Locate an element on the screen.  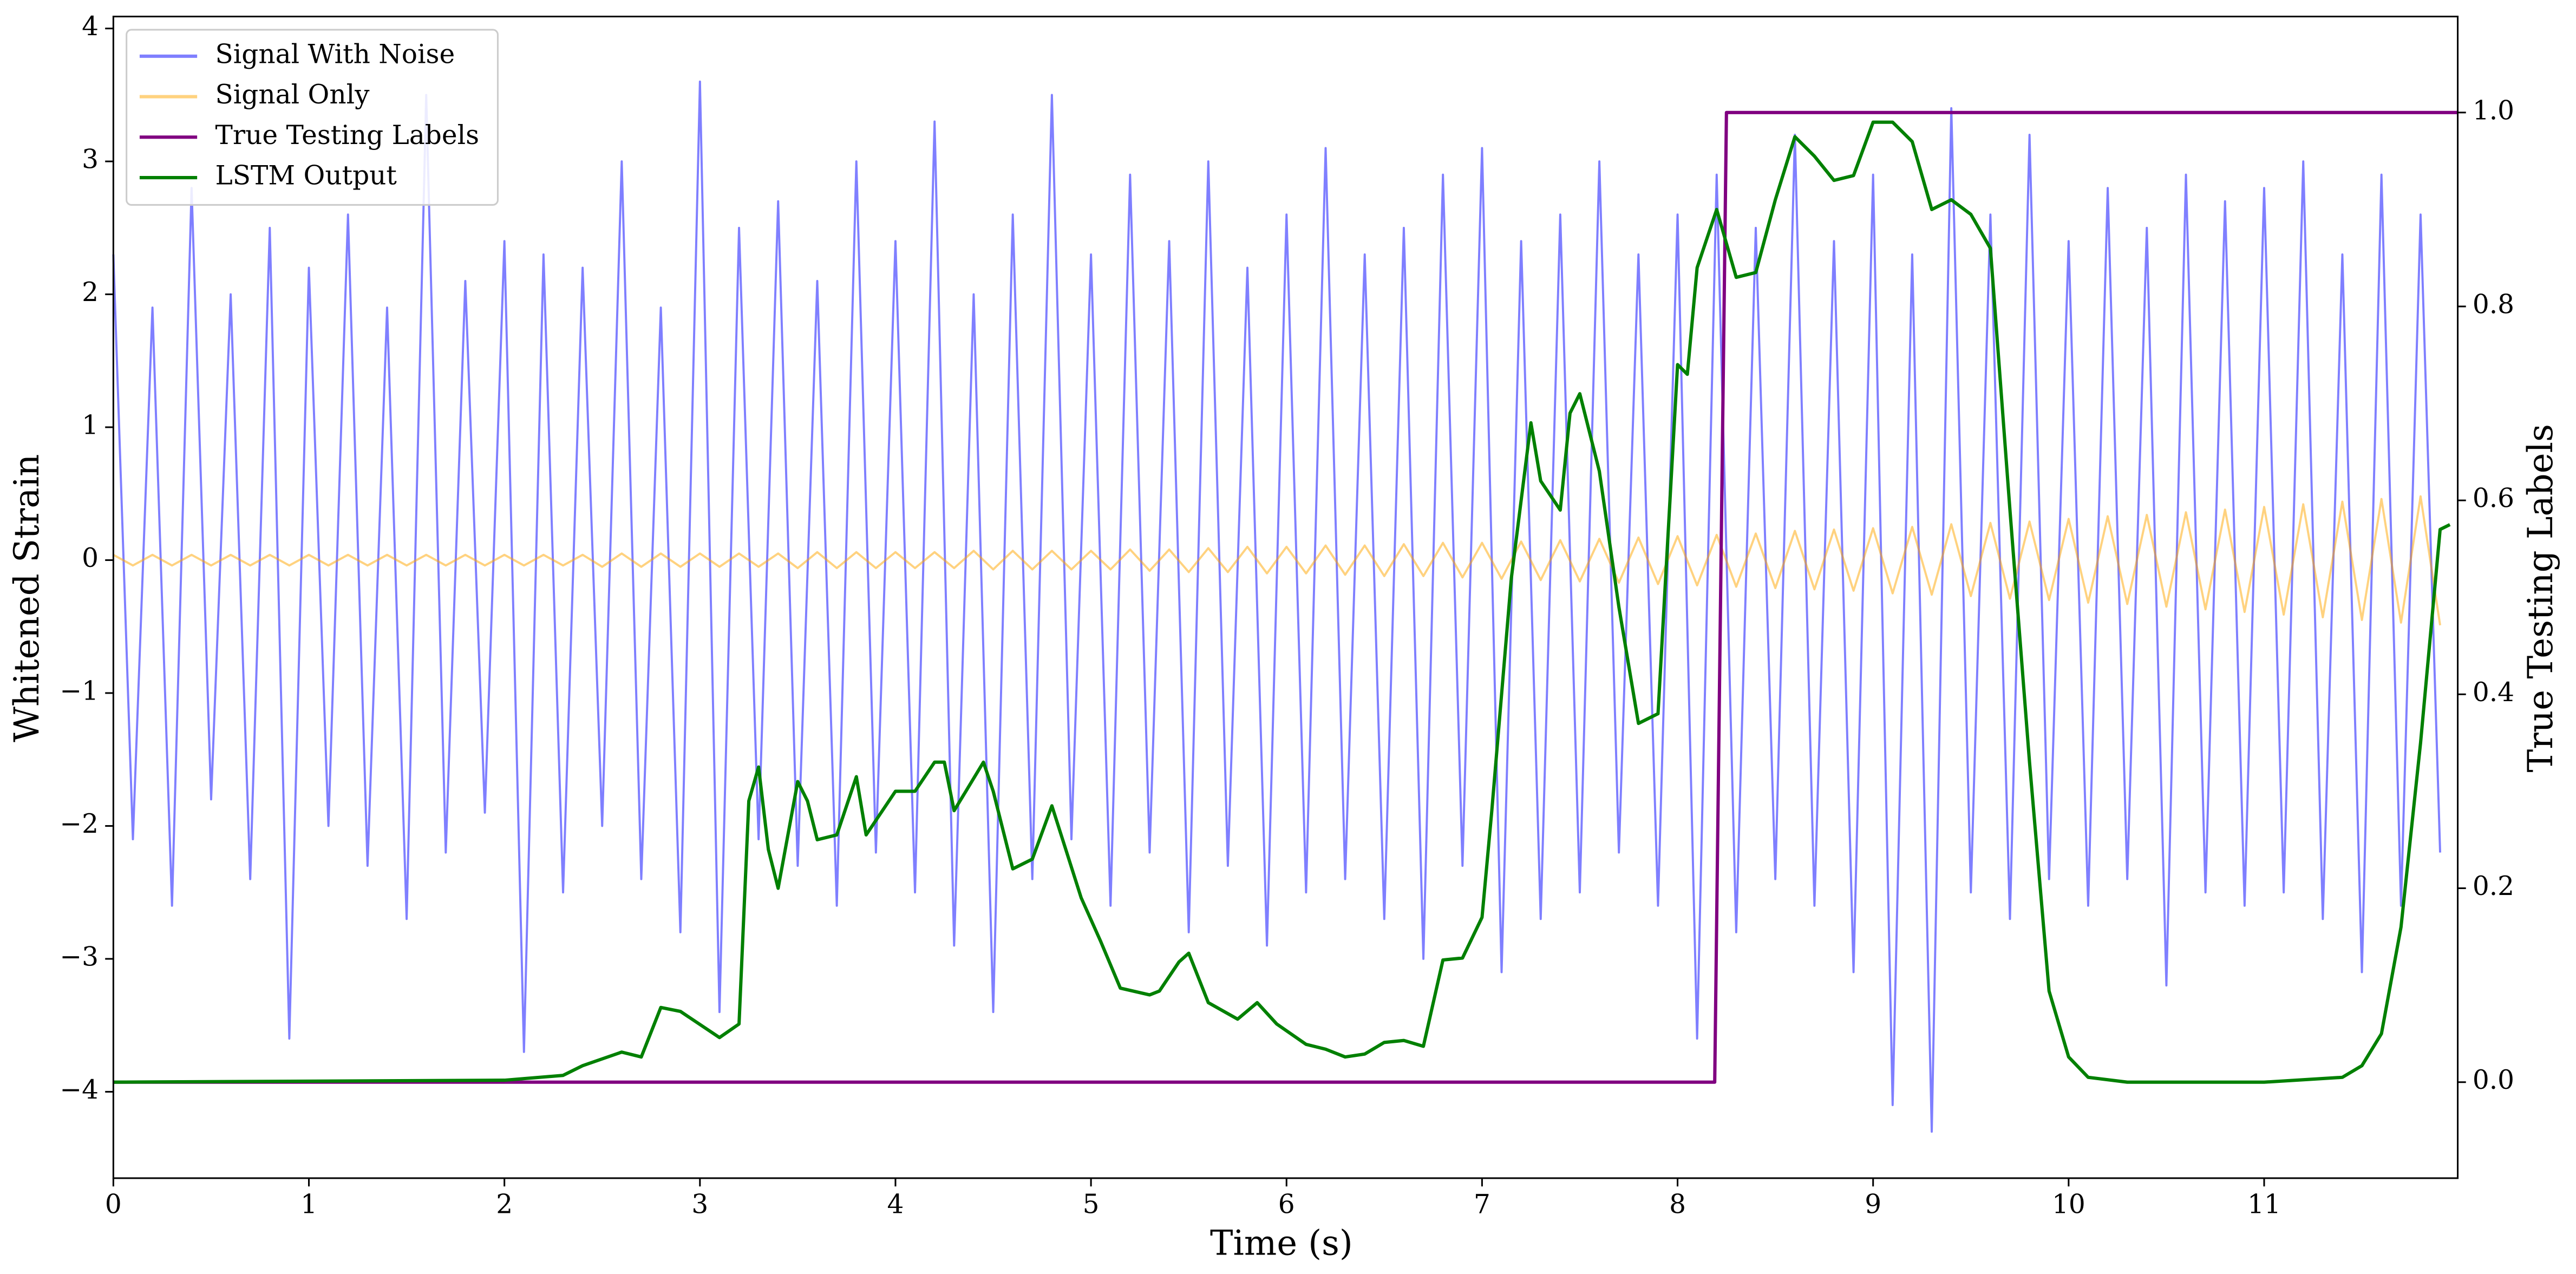
legend-label: True Testing Labels is located at coordinates (347, 135).